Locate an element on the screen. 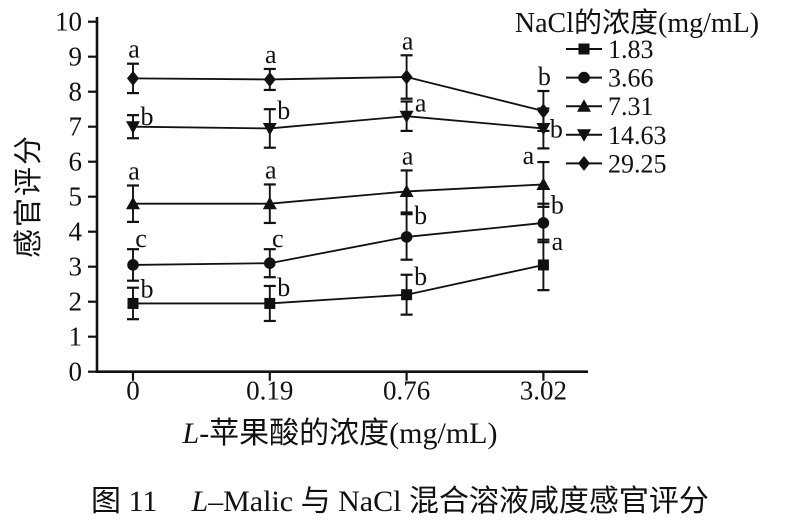  x-tick-label: 0 is located at coordinates (133, 391).